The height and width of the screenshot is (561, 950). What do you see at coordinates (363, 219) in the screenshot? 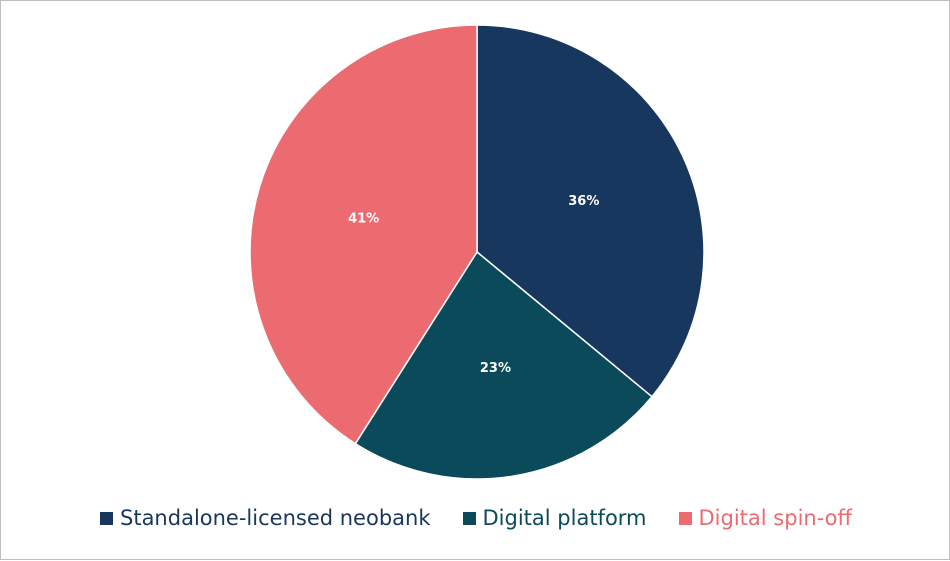
I see `data-label-digital-spin-off: 41%` at bounding box center [363, 219].